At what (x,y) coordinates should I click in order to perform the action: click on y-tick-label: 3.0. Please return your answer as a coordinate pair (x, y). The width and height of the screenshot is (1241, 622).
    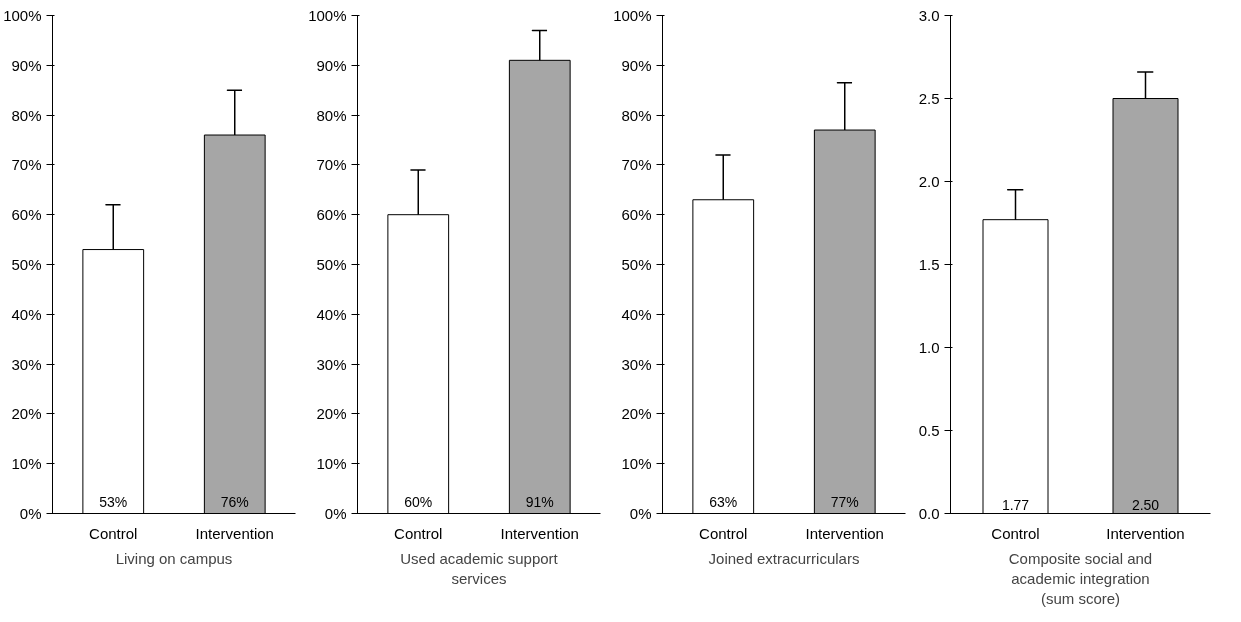
    Looking at the image, I should click on (929, 15).